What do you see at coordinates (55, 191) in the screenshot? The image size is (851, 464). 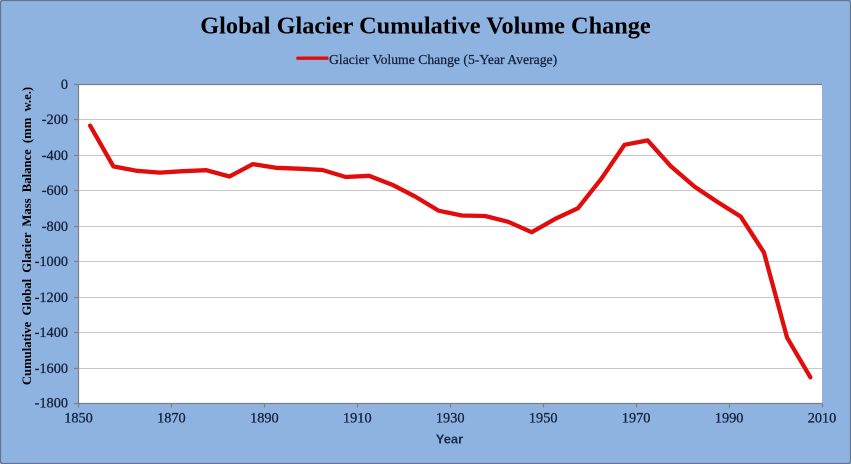 I see `svg-text: -600` at bounding box center [55, 191].